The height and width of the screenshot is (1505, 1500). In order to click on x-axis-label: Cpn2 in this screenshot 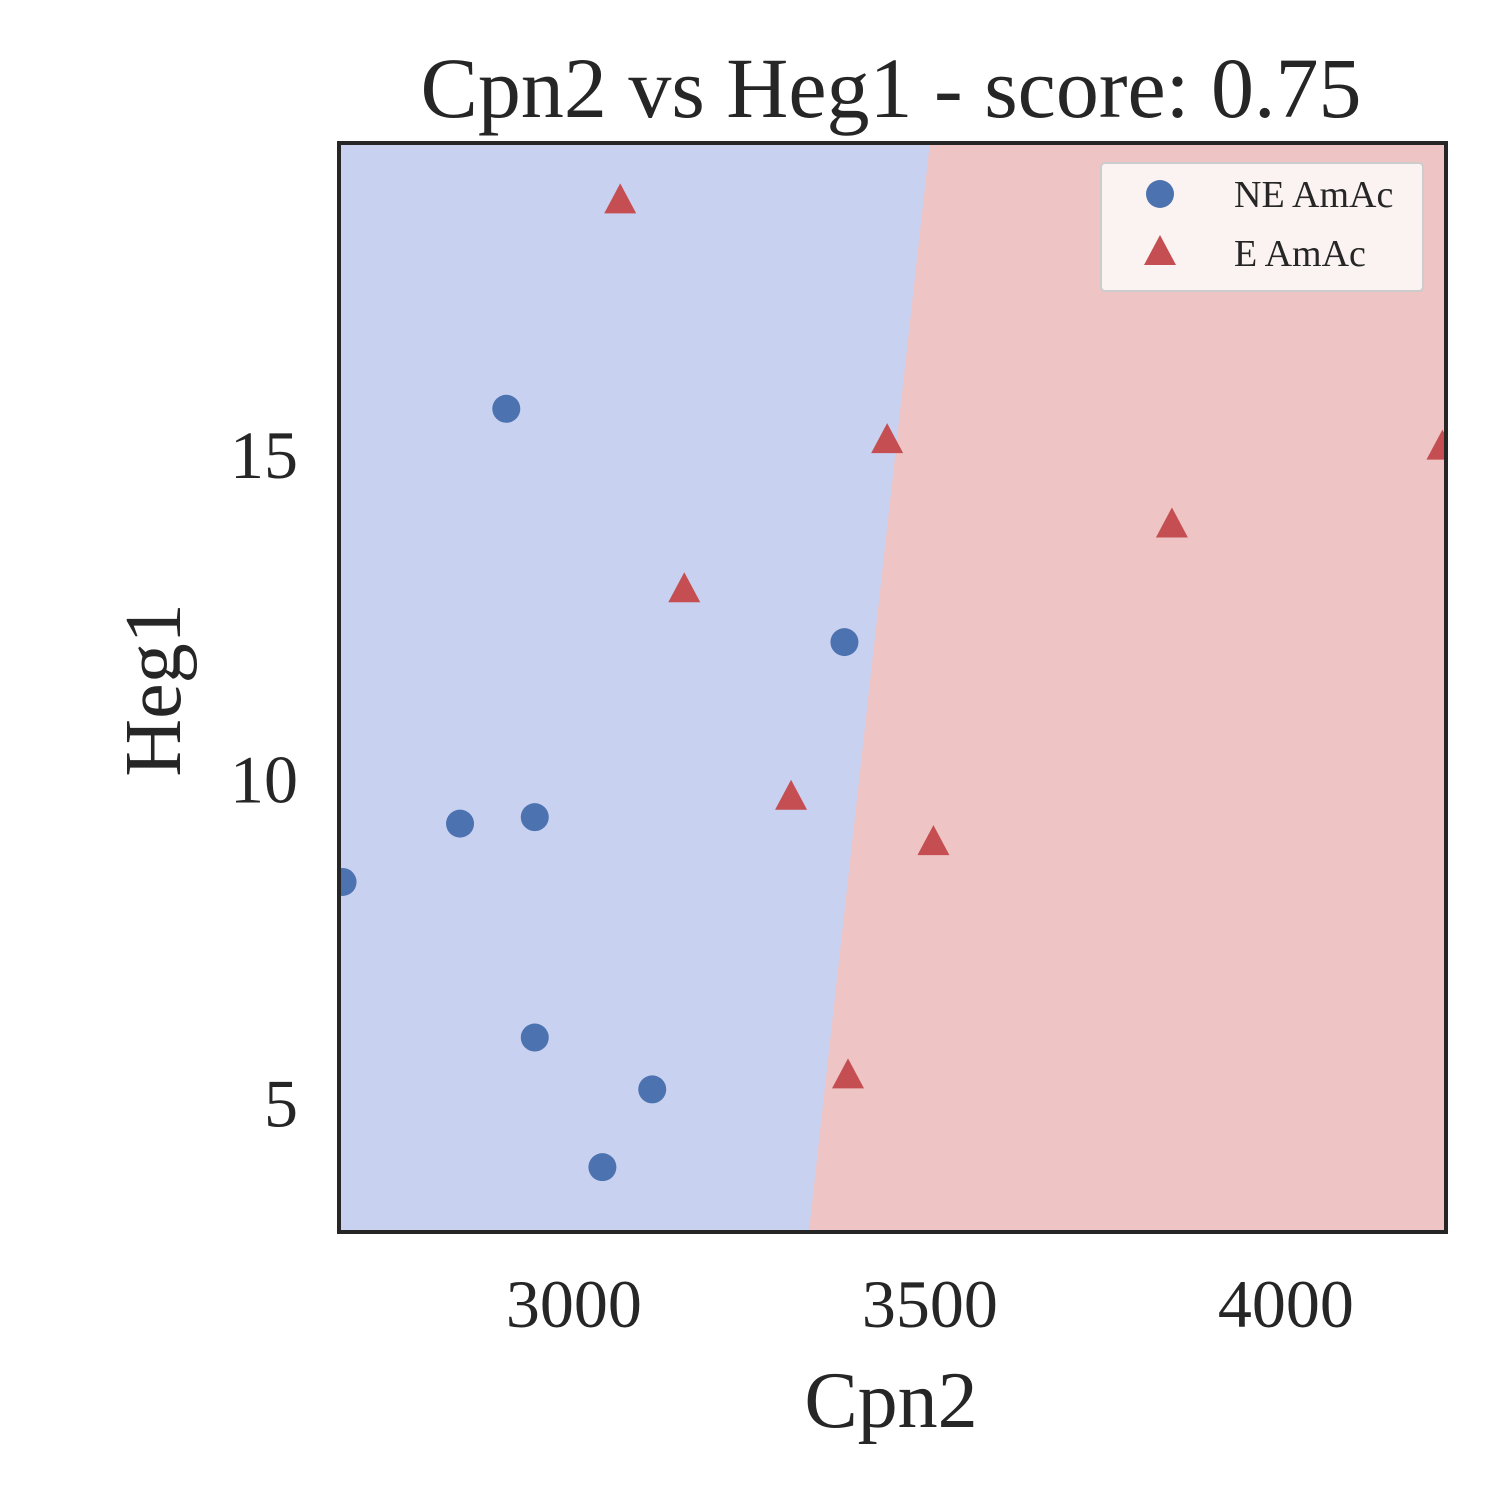, I will do `click(890, 1401)`.